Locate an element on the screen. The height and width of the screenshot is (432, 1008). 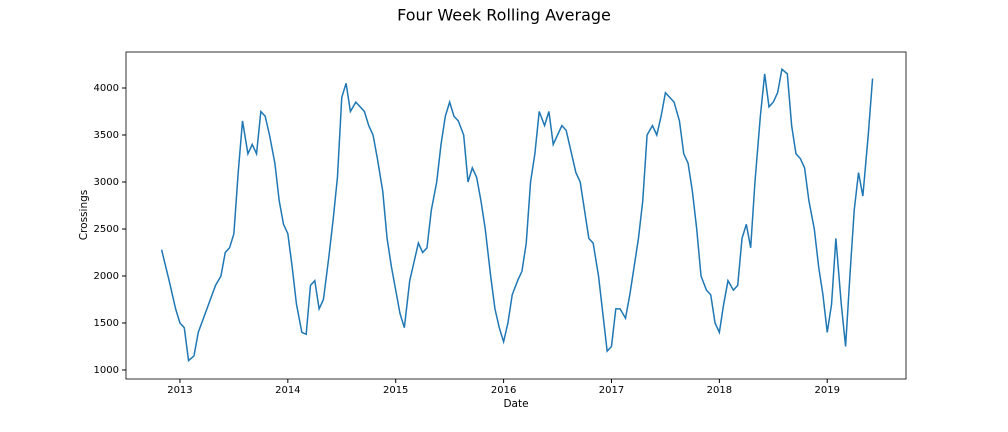
y-tick-label: 1000 is located at coordinates (106, 370).